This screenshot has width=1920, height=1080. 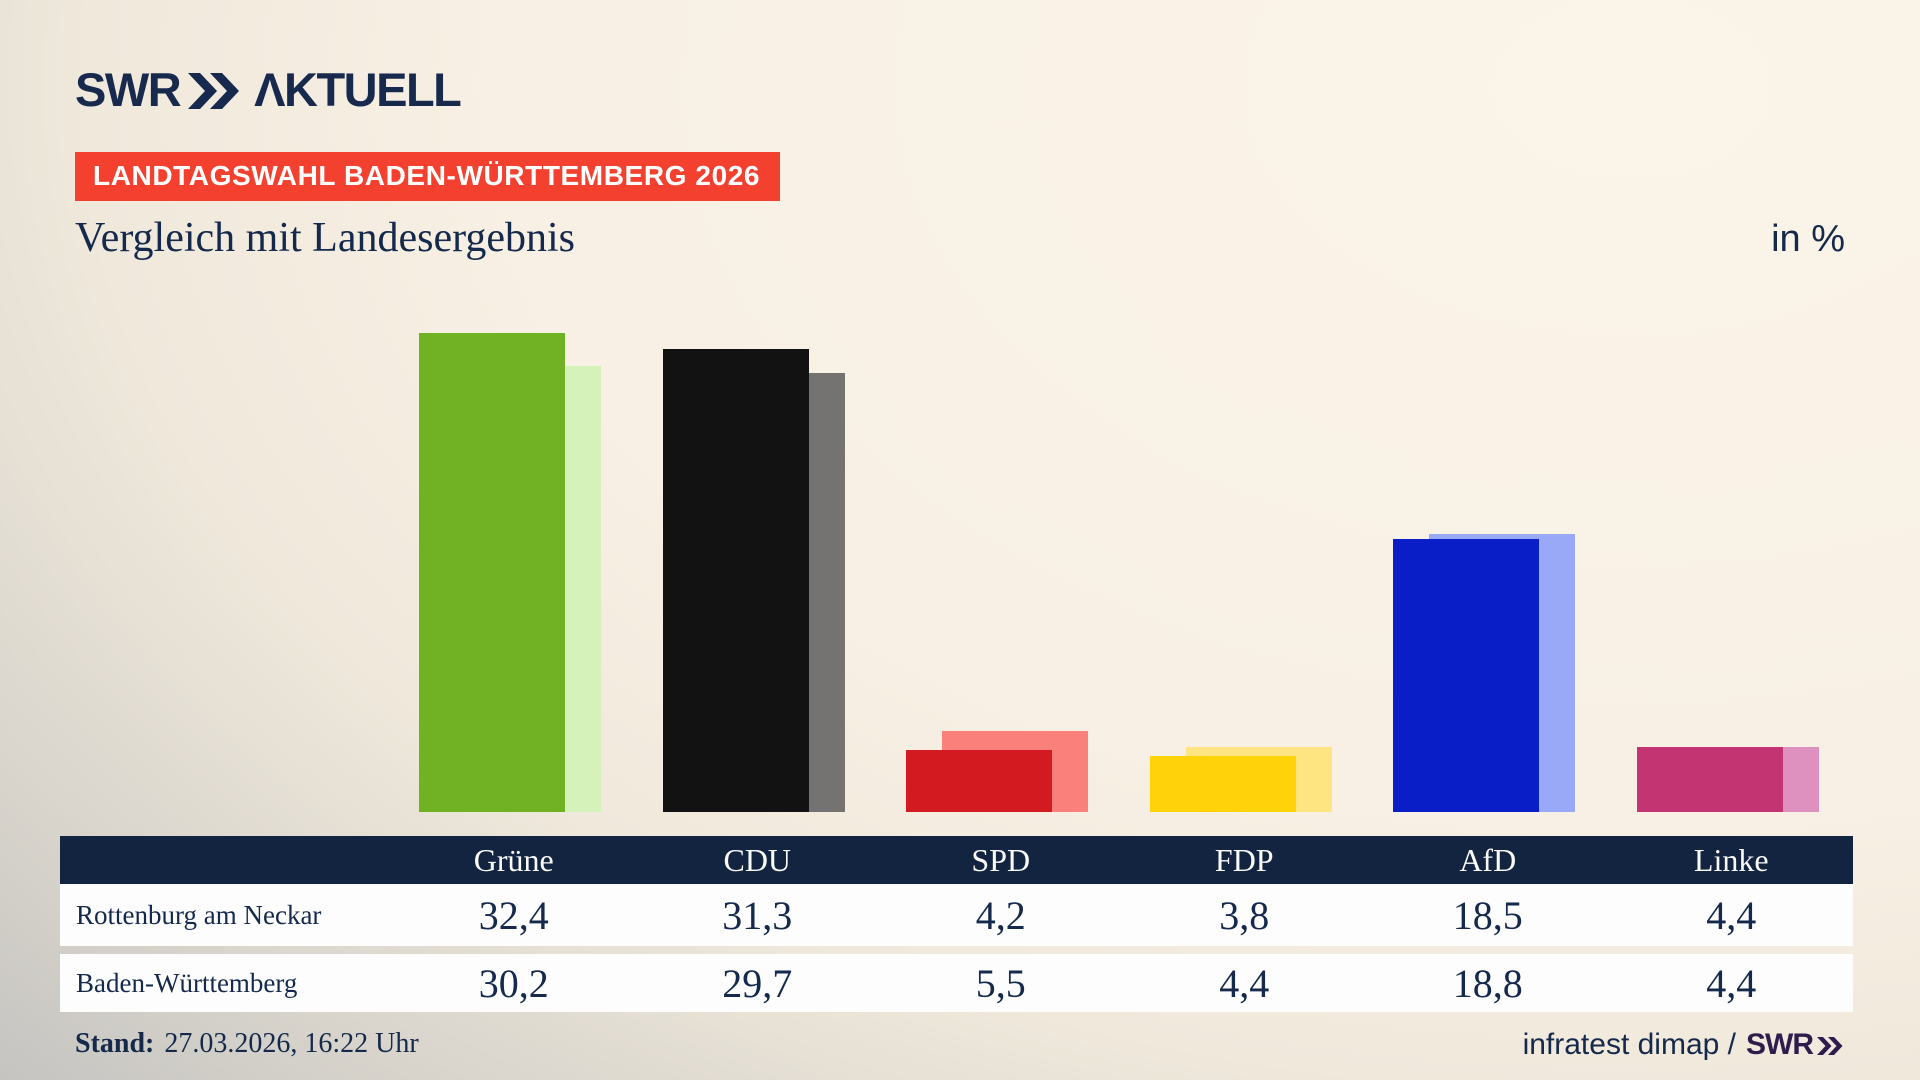 I want to click on bar-afd-local, so click(x=1466, y=675).